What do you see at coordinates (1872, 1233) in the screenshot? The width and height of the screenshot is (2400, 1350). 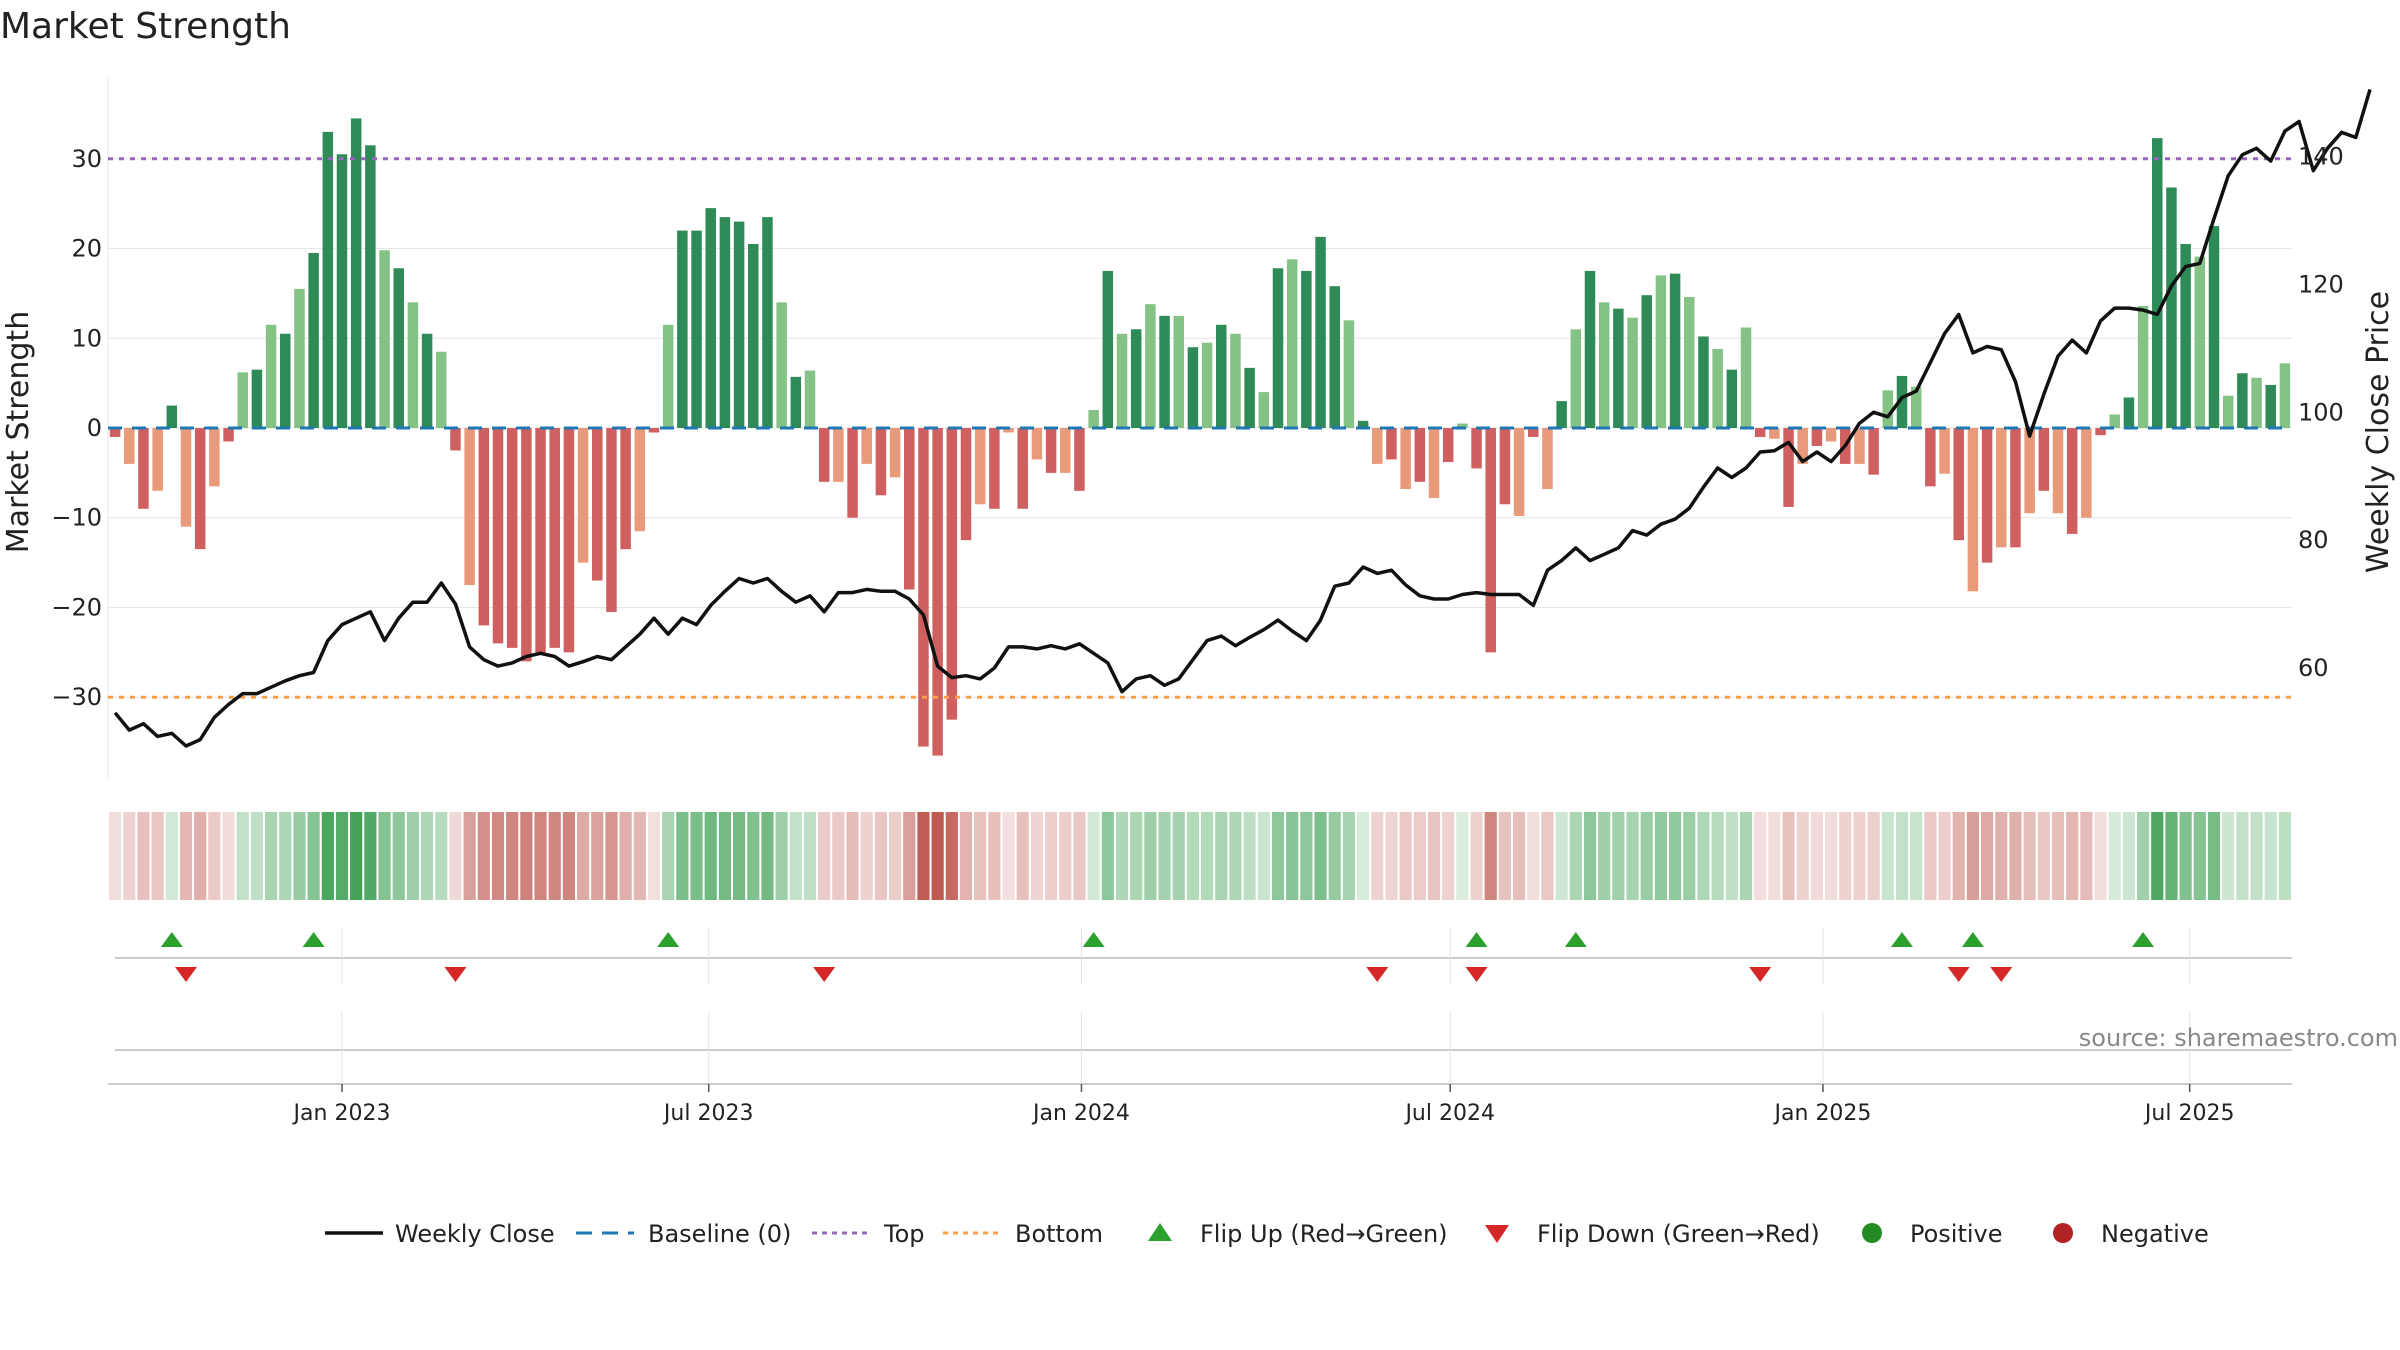 I see `legend-swatch` at bounding box center [1872, 1233].